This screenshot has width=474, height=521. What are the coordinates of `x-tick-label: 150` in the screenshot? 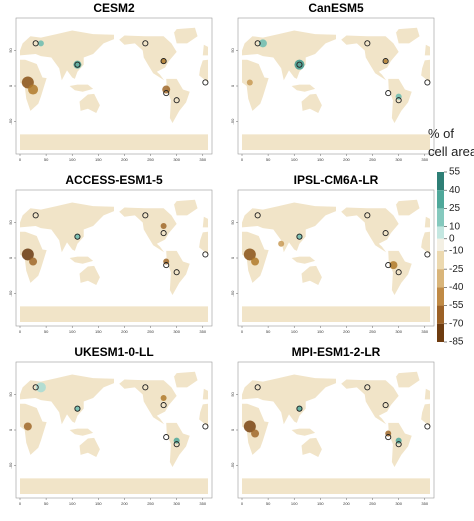 It's located at (98, 331).